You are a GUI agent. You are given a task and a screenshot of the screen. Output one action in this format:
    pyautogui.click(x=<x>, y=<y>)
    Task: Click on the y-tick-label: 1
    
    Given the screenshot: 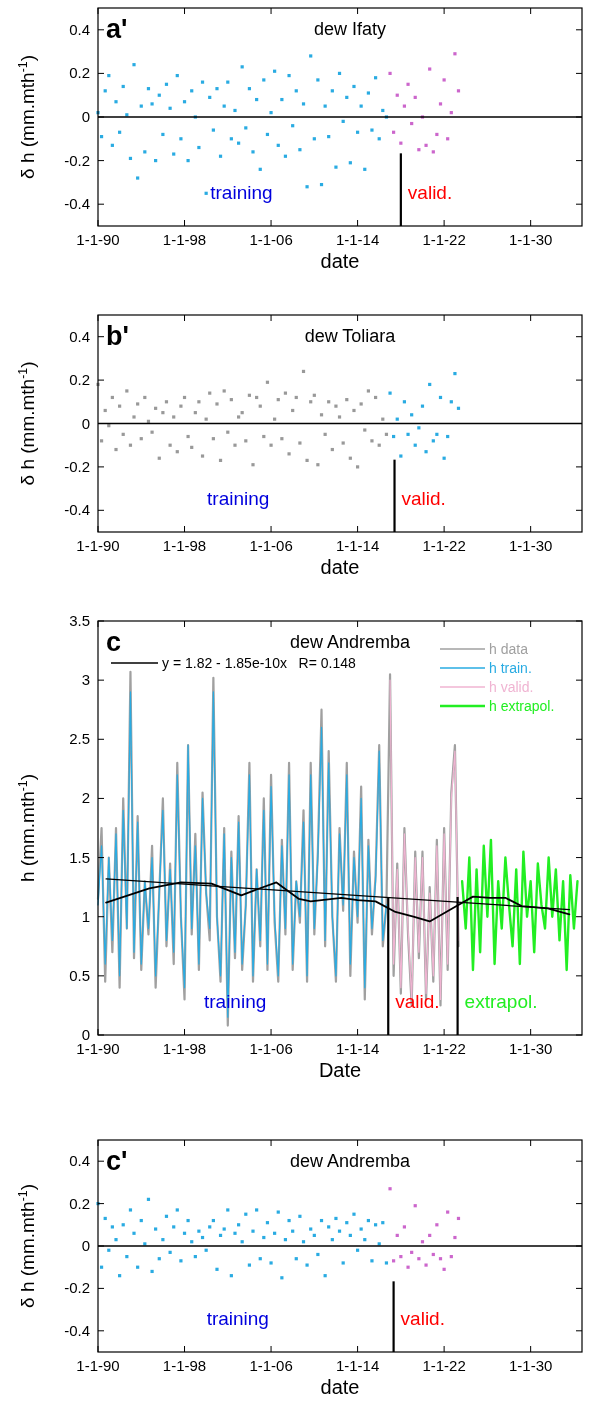 What is the action you would take?
    pyautogui.click(x=85, y=916)
    